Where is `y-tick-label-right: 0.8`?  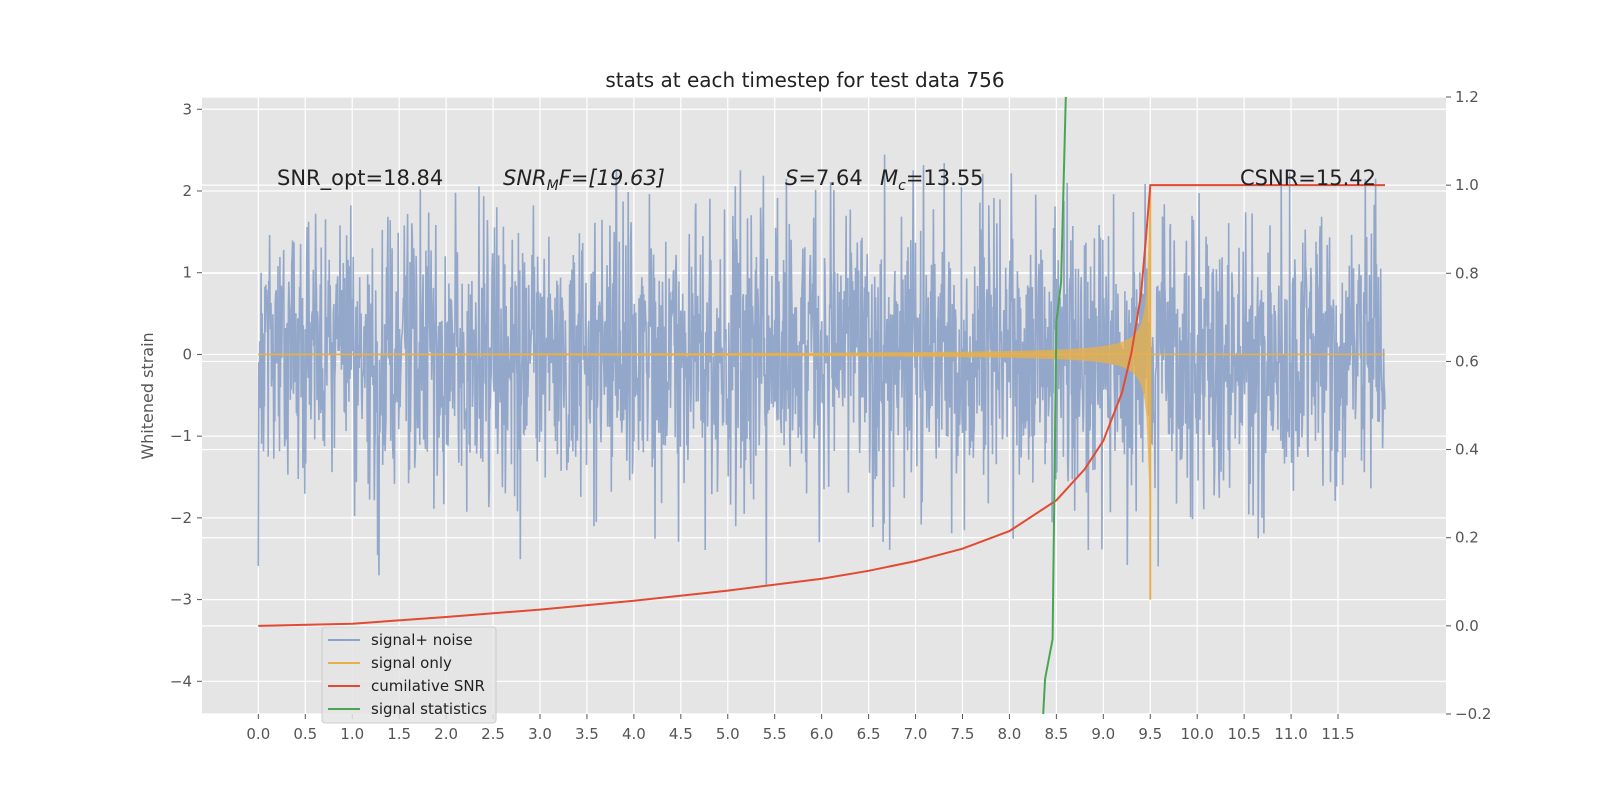 y-tick-label-right: 0.8 is located at coordinates (1467, 273).